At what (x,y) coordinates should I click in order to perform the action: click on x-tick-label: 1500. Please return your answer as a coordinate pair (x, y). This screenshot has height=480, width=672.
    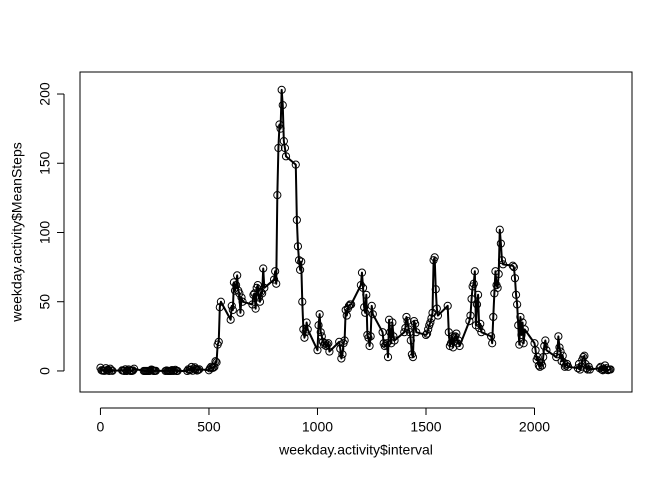
    Looking at the image, I should click on (425, 427).